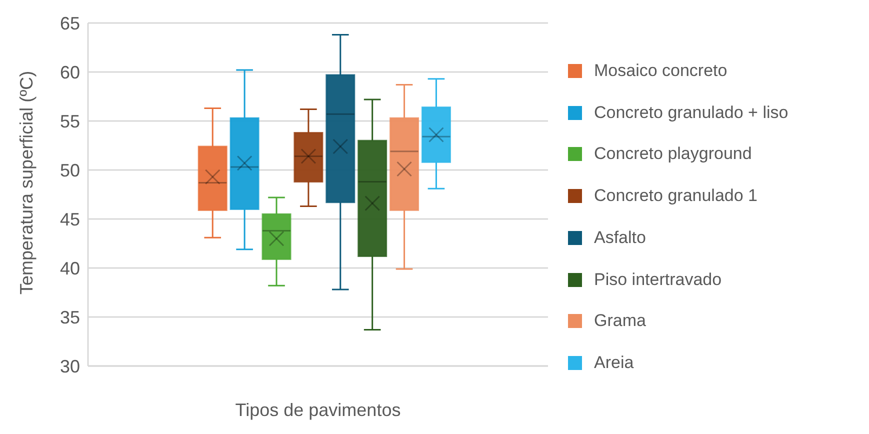  Describe the element at coordinates (26, 182) in the screenshot. I see `y-axis-title: Temperatura superficial (ºC)` at that location.